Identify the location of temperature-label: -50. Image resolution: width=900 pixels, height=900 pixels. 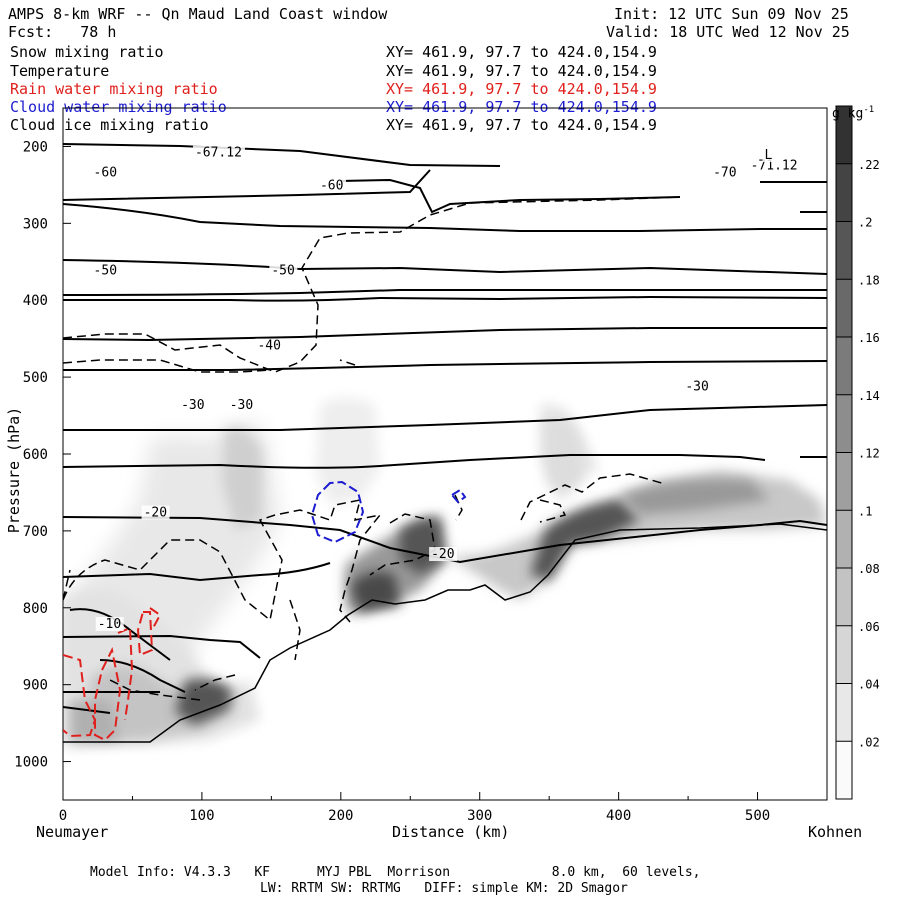
(105, 270).